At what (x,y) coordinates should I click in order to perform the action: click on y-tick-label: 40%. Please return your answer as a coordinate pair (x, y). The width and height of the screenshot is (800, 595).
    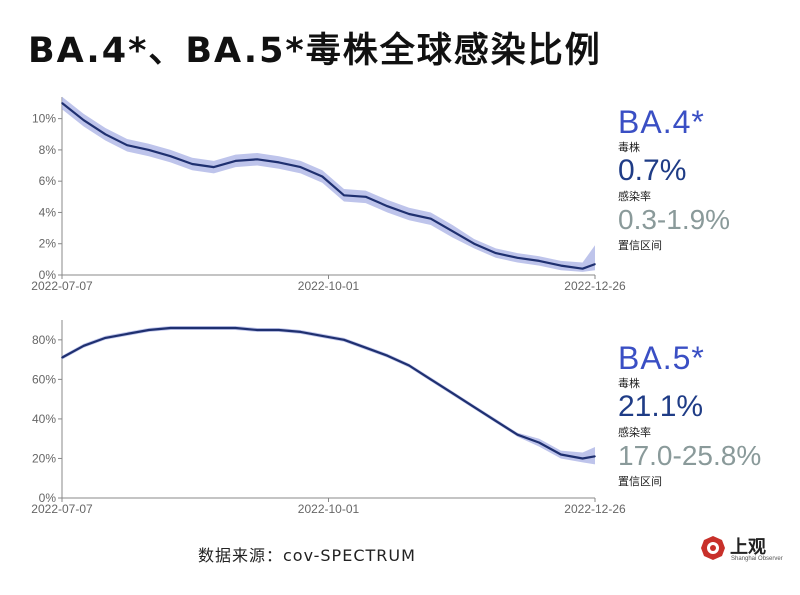
    Looking at the image, I should click on (44, 419).